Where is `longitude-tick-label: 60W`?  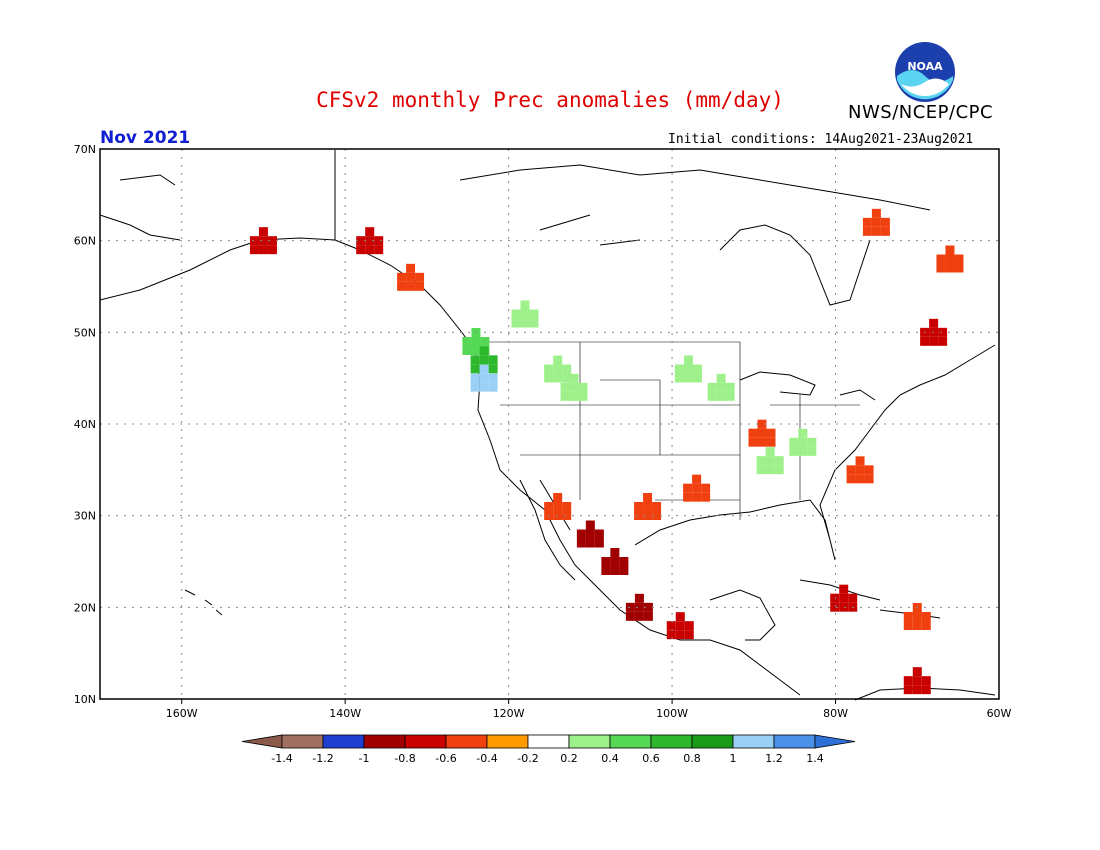 longitude-tick-label: 60W is located at coordinates (999, 713).